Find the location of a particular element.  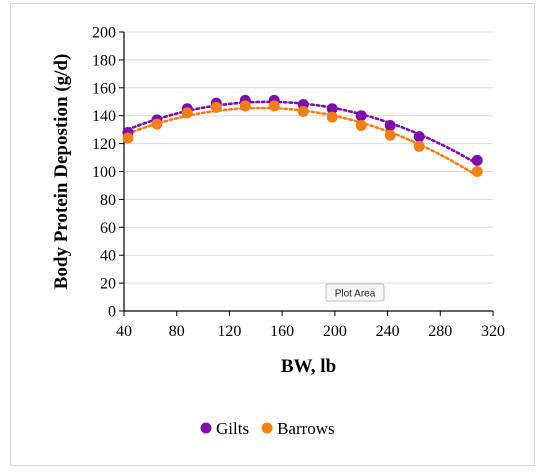

y-tick-label-60: 60 is located at coordinates (108, 228).